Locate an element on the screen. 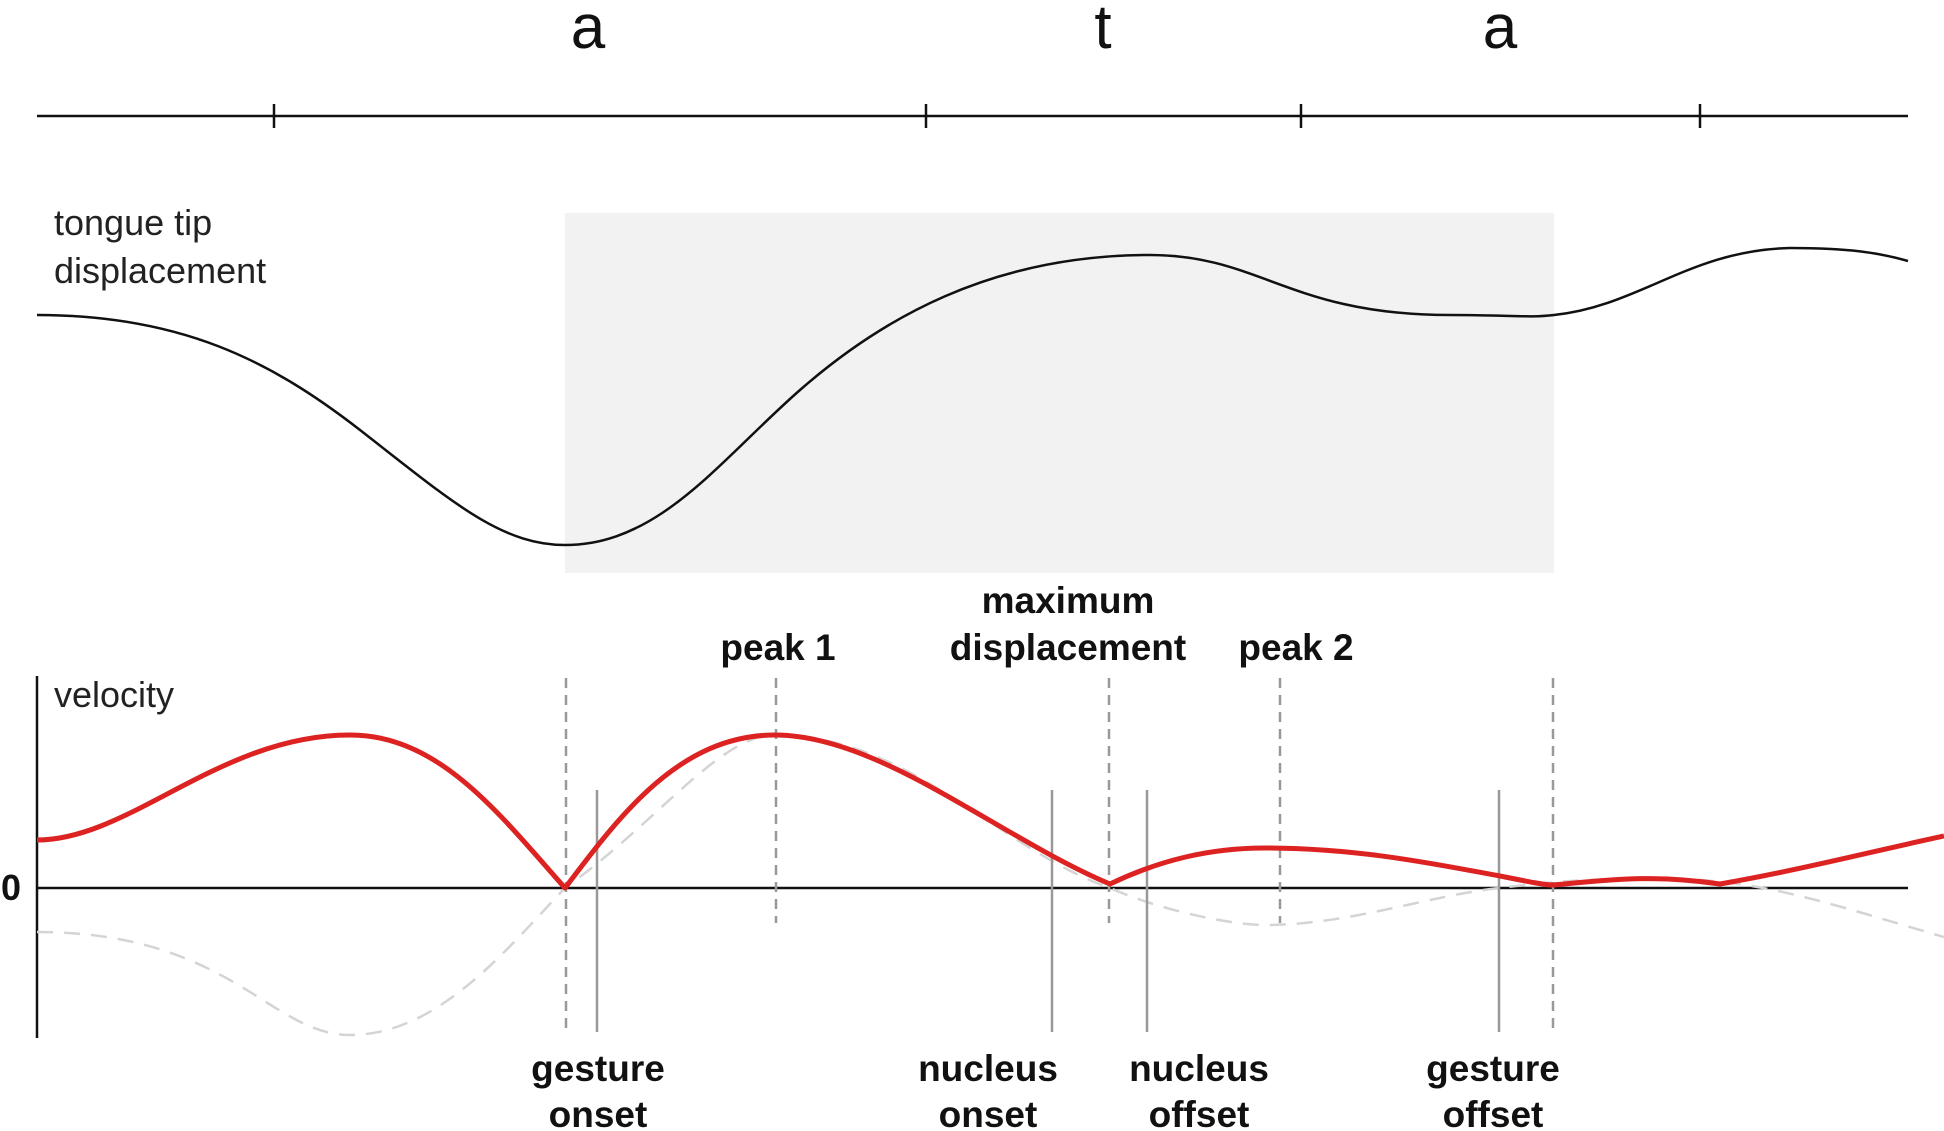 This screenshot has width=1944, height=1131. label-nucleus-onset-line1: nucleus is located at coordinates (988, 1068).